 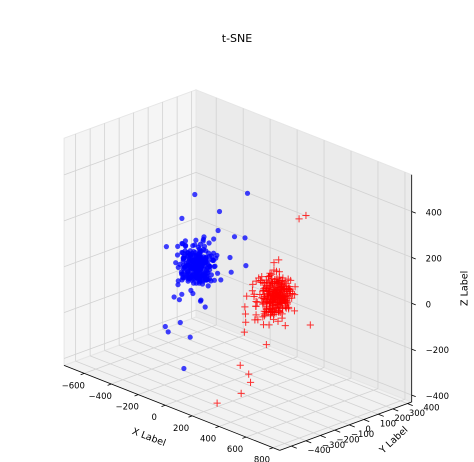 I want to click on z-axis-label: Z Label, so click(x=465, y=288).